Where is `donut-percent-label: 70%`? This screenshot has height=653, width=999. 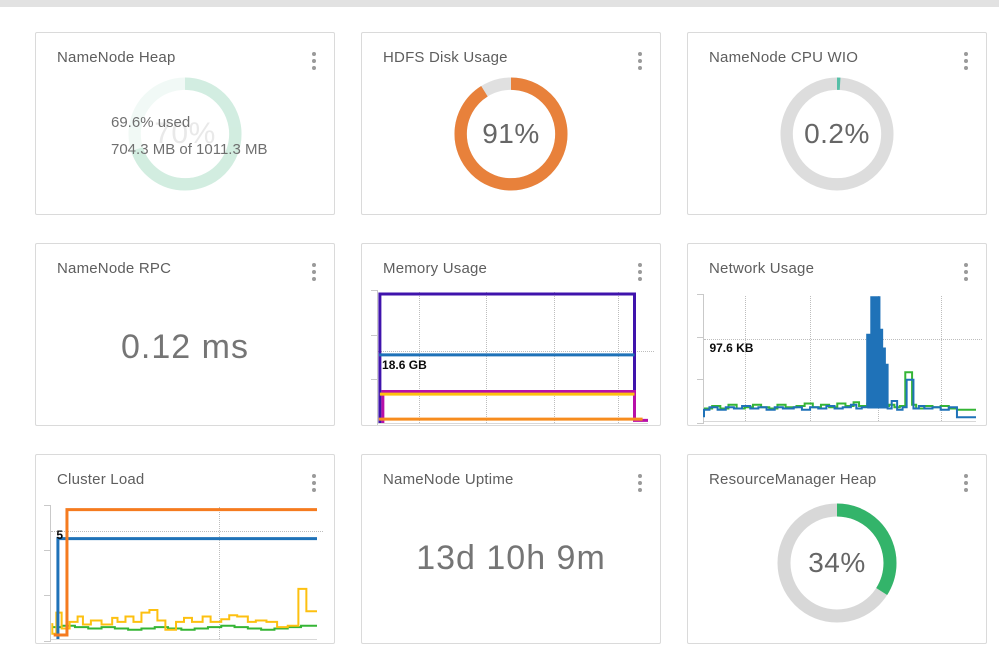
donut-percent-label: 70% is located at coordinates (185, 133).